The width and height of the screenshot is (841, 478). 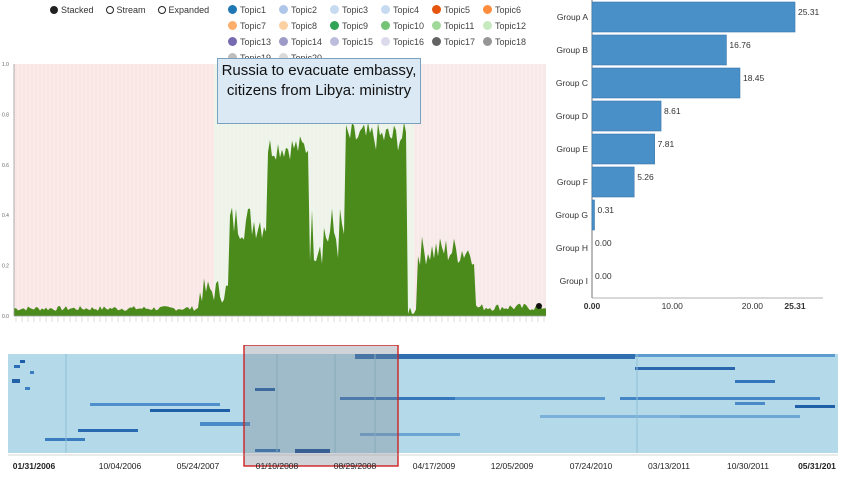 I want to click on legend-label: Topic9, so click(x=355, y=25).